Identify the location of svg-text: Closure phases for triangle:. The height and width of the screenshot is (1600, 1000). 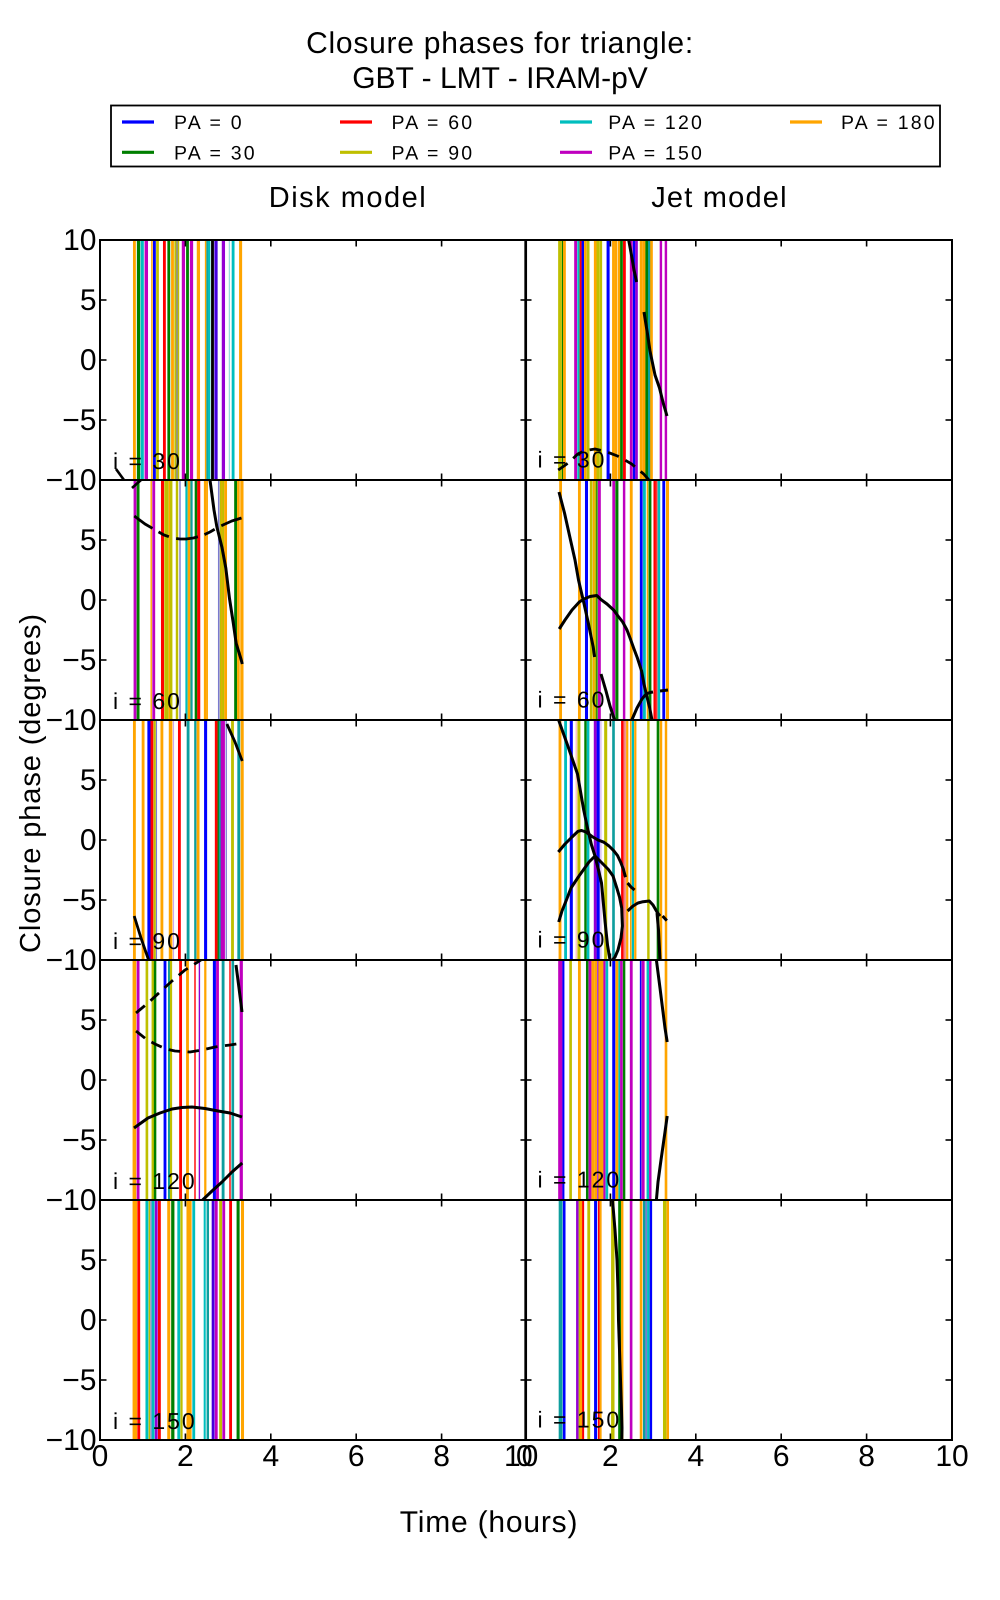
(500, 43).